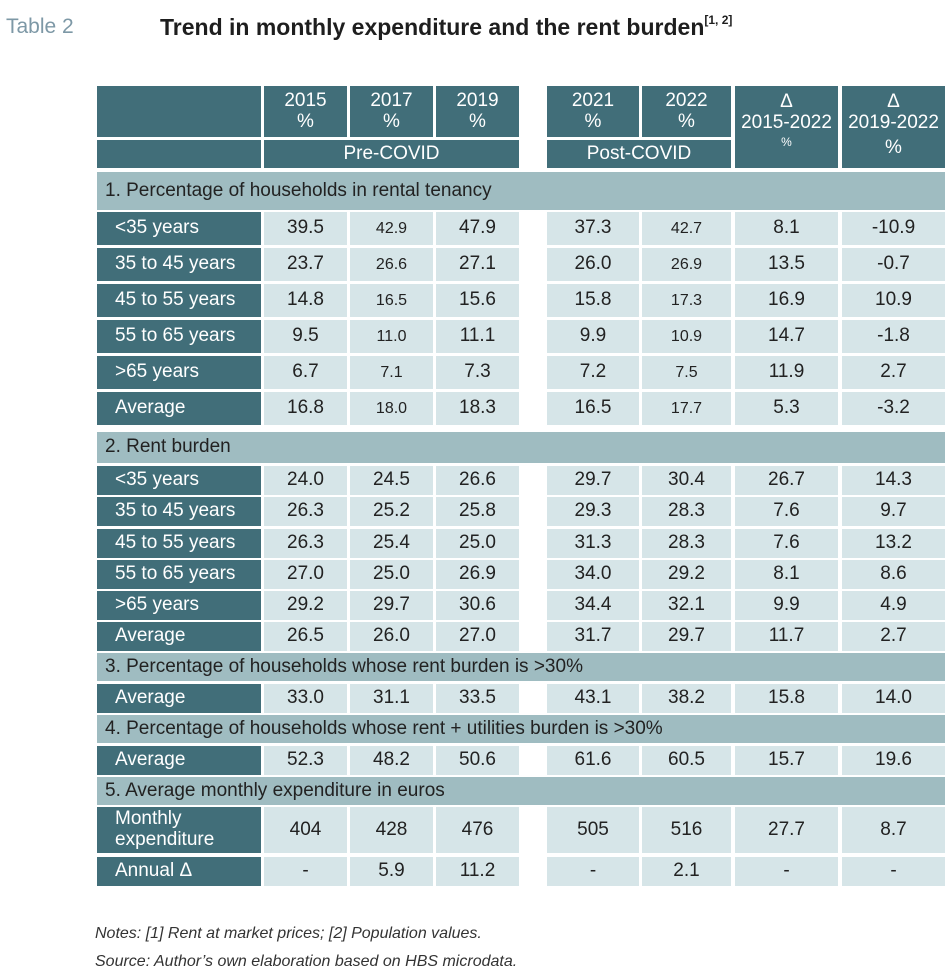 This screenshot has width=952, height=980. Describe the element at coordinates (477, 605) in the screenshot. I see `table-cell: 30.6` at that location.